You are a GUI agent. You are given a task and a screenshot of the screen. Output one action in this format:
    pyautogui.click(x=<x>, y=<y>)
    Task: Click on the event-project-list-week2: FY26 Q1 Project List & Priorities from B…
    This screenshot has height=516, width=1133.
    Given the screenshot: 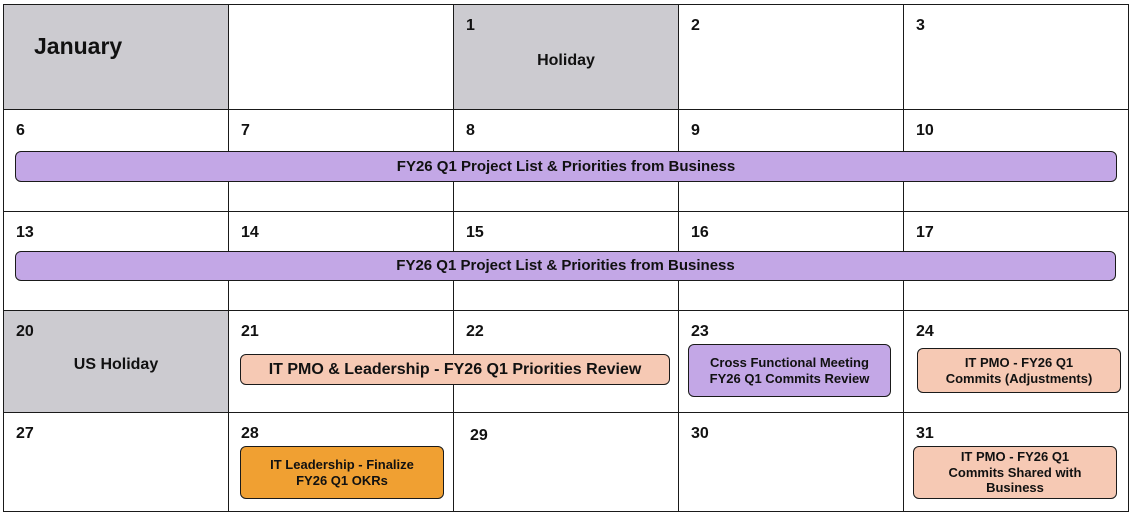 What is the action you would take?
    pyautogui.click(x=566, y=166)
    